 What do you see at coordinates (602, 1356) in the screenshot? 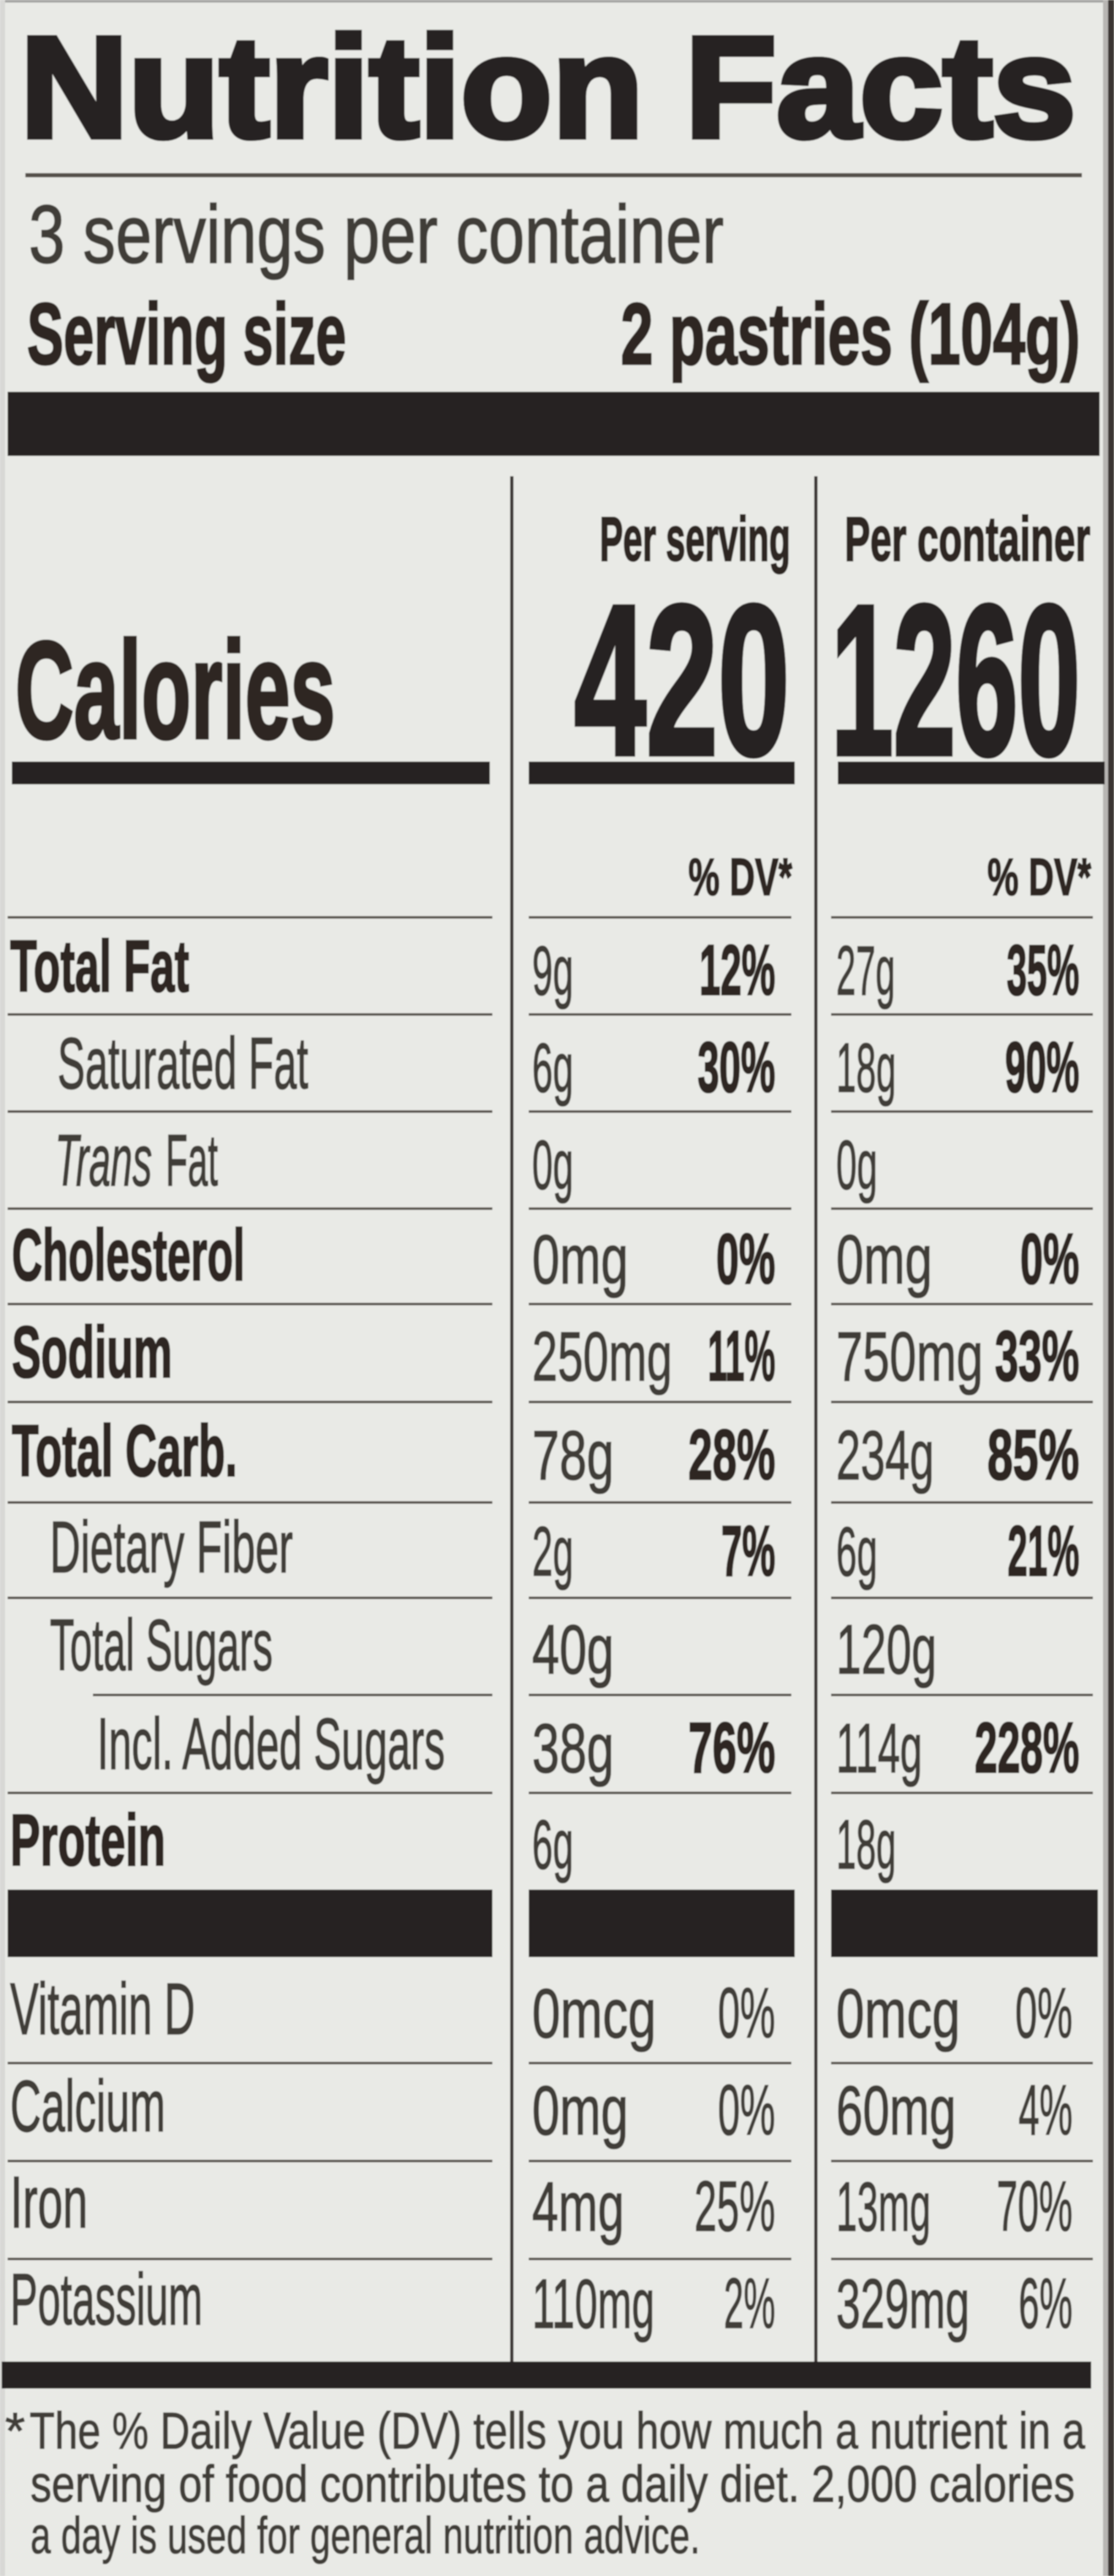
I see `svg-text: 250mg` at bounding box center [602, 1356].